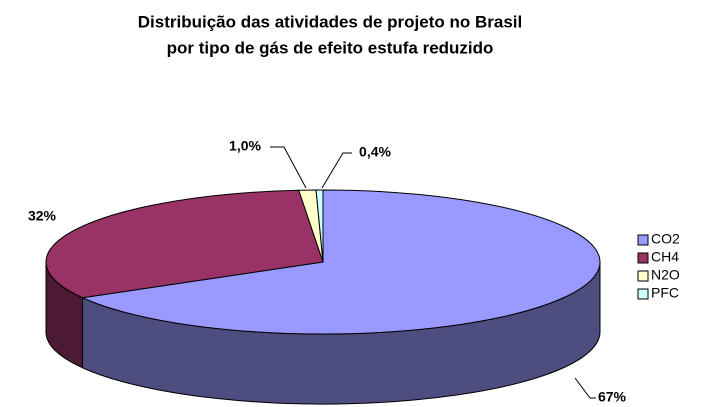 The image size is (703, 407). I want to click on data-label: 32%, so click(42, 216).